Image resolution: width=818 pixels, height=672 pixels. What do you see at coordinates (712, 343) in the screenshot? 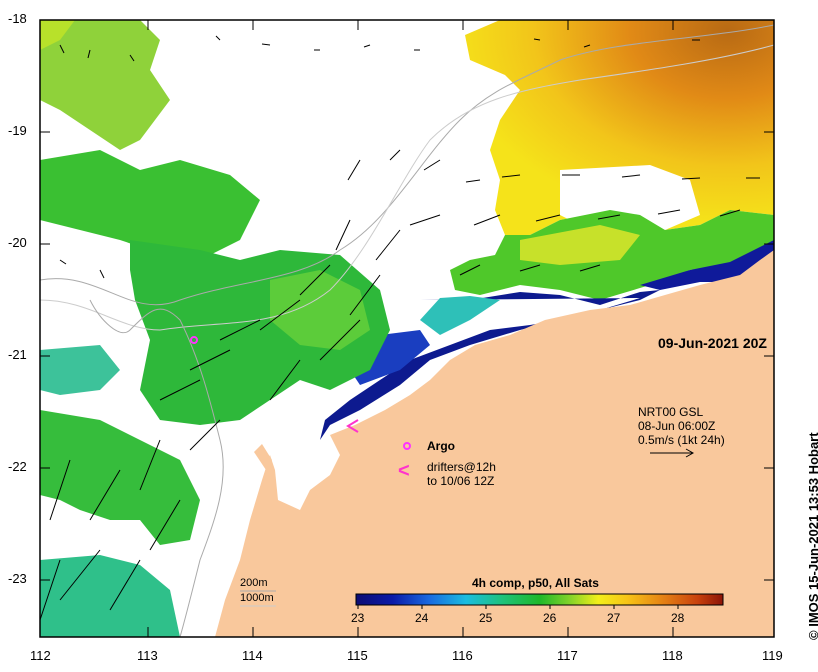
I see `date-label: 09-Jun-2021 20Z` at bounding box center [712, 343].